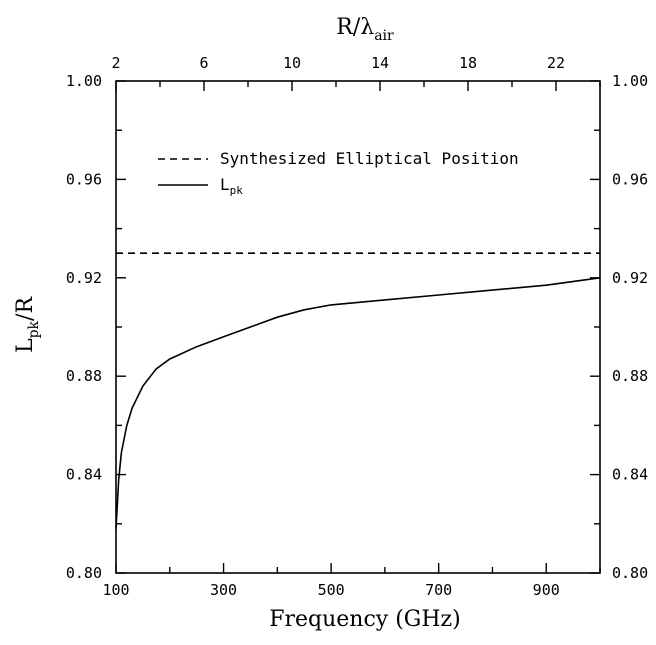 The image size is (656, 645). I want to click on y2-tick-label: 0.92, so click(630, 278).